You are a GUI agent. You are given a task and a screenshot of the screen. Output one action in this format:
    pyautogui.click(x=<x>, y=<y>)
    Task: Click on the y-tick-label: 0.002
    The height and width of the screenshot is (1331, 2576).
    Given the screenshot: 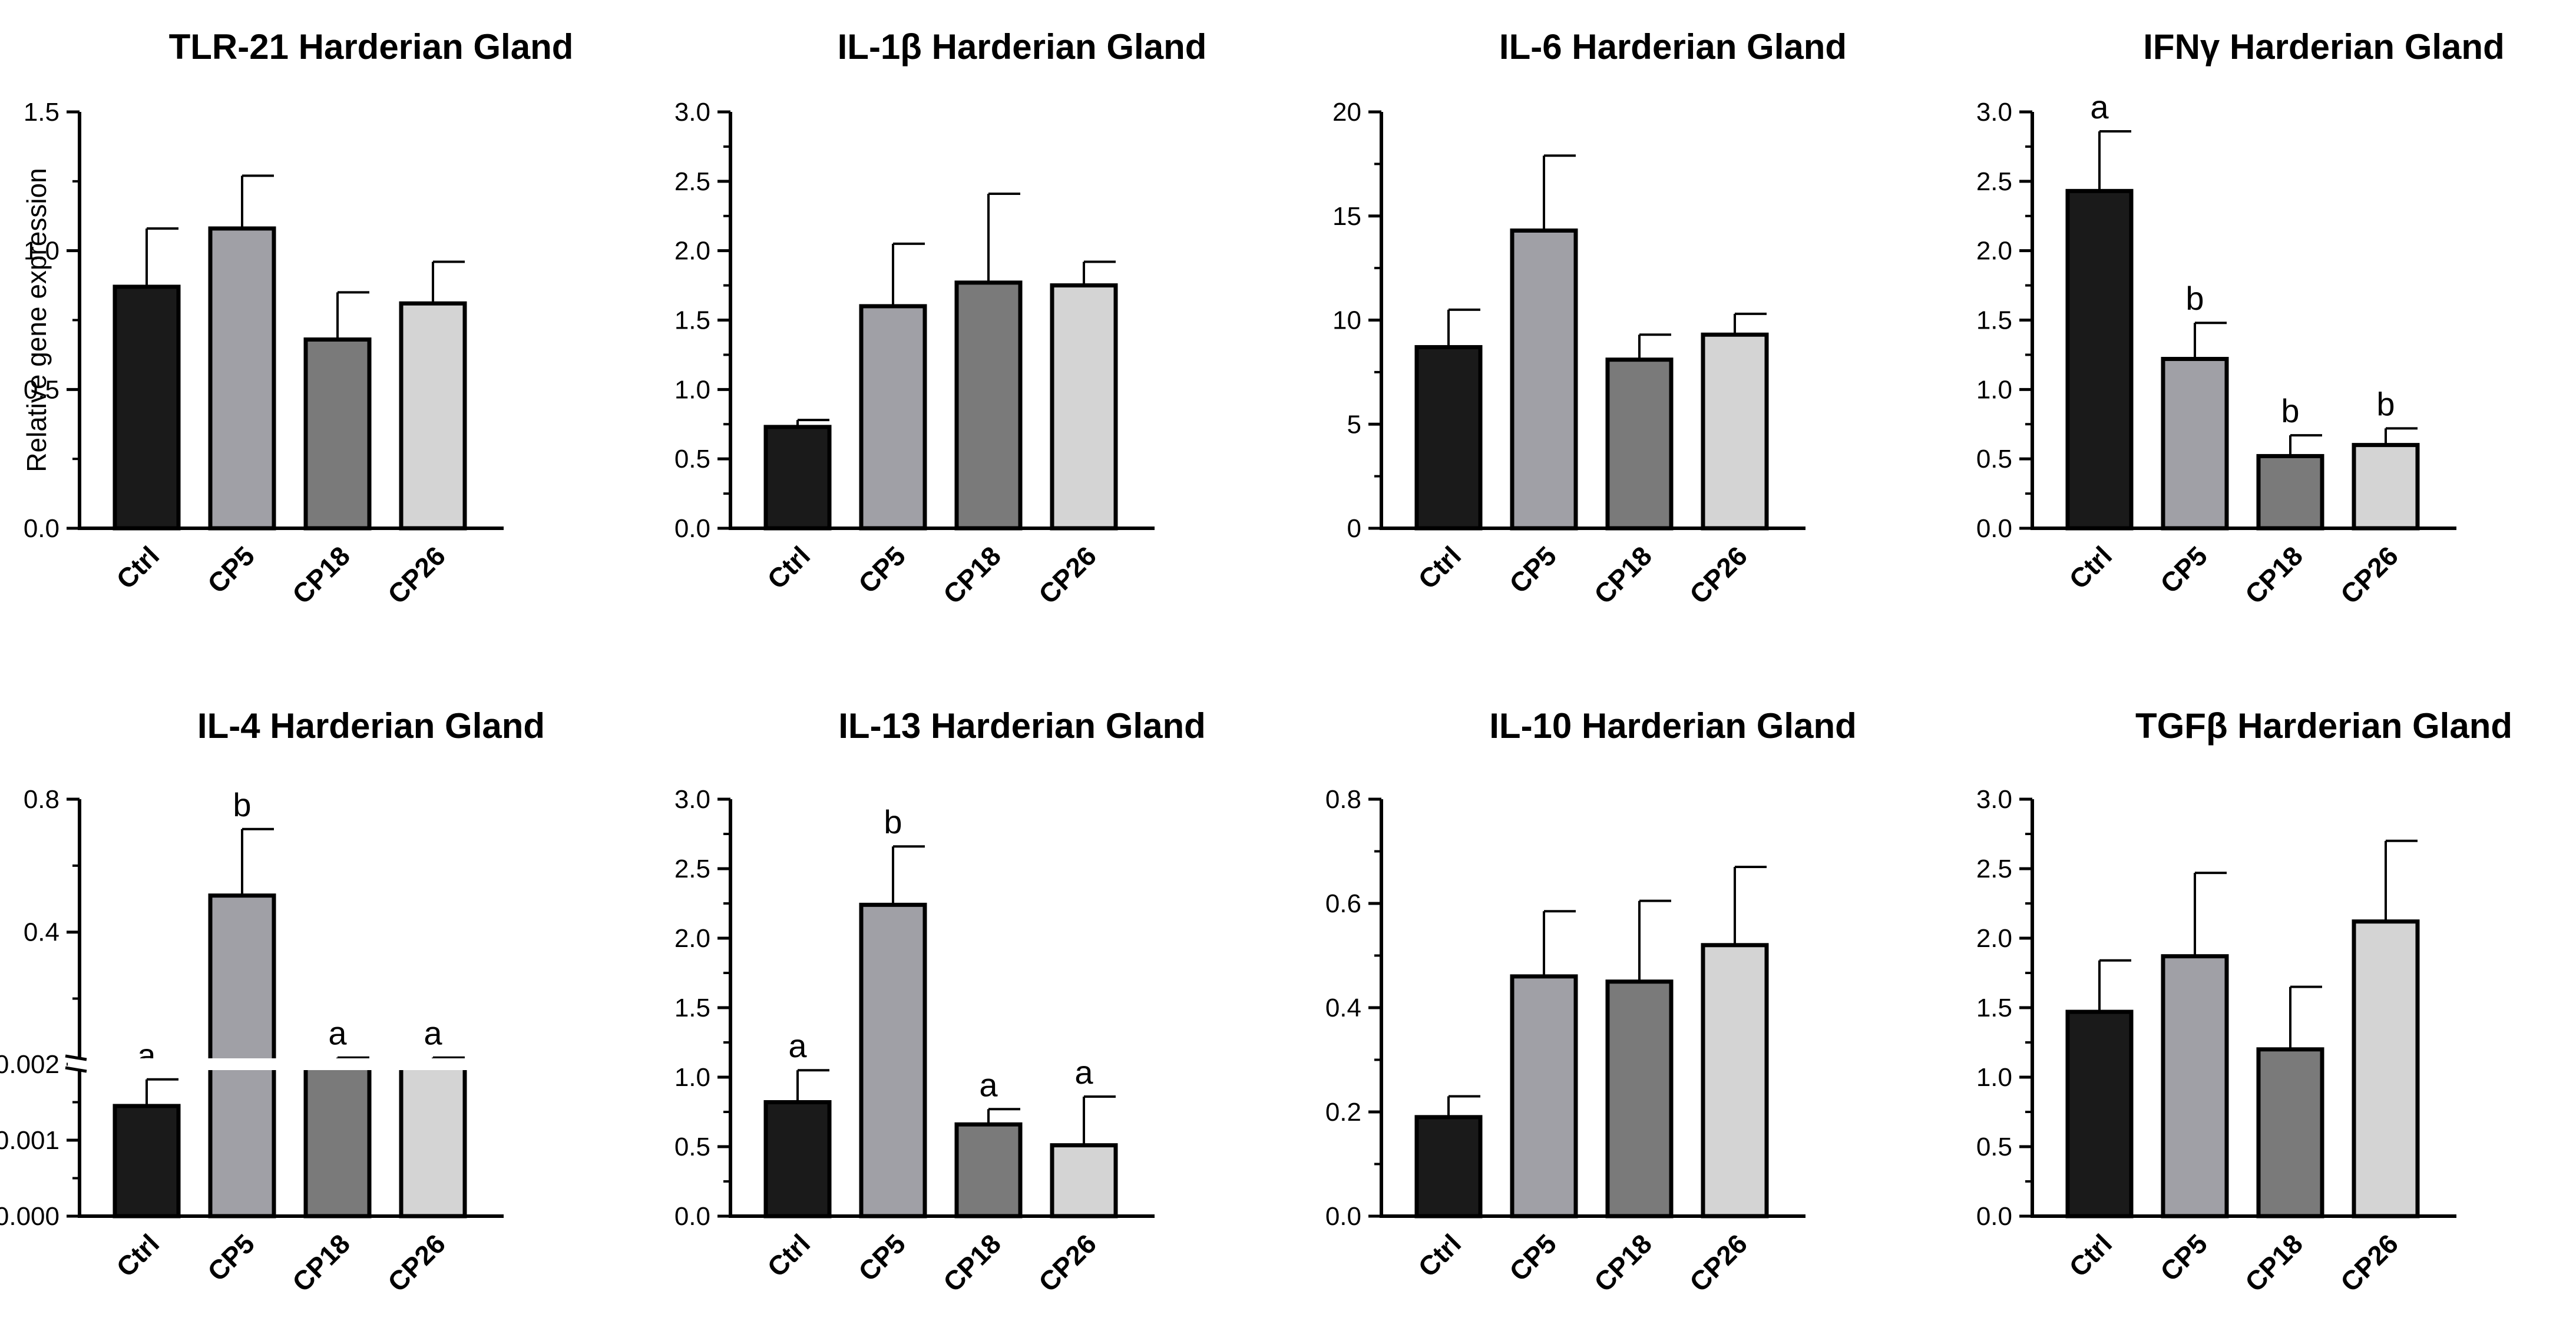 What is the action you would take?
    pyautogui.click(x=29, y=1064)
    